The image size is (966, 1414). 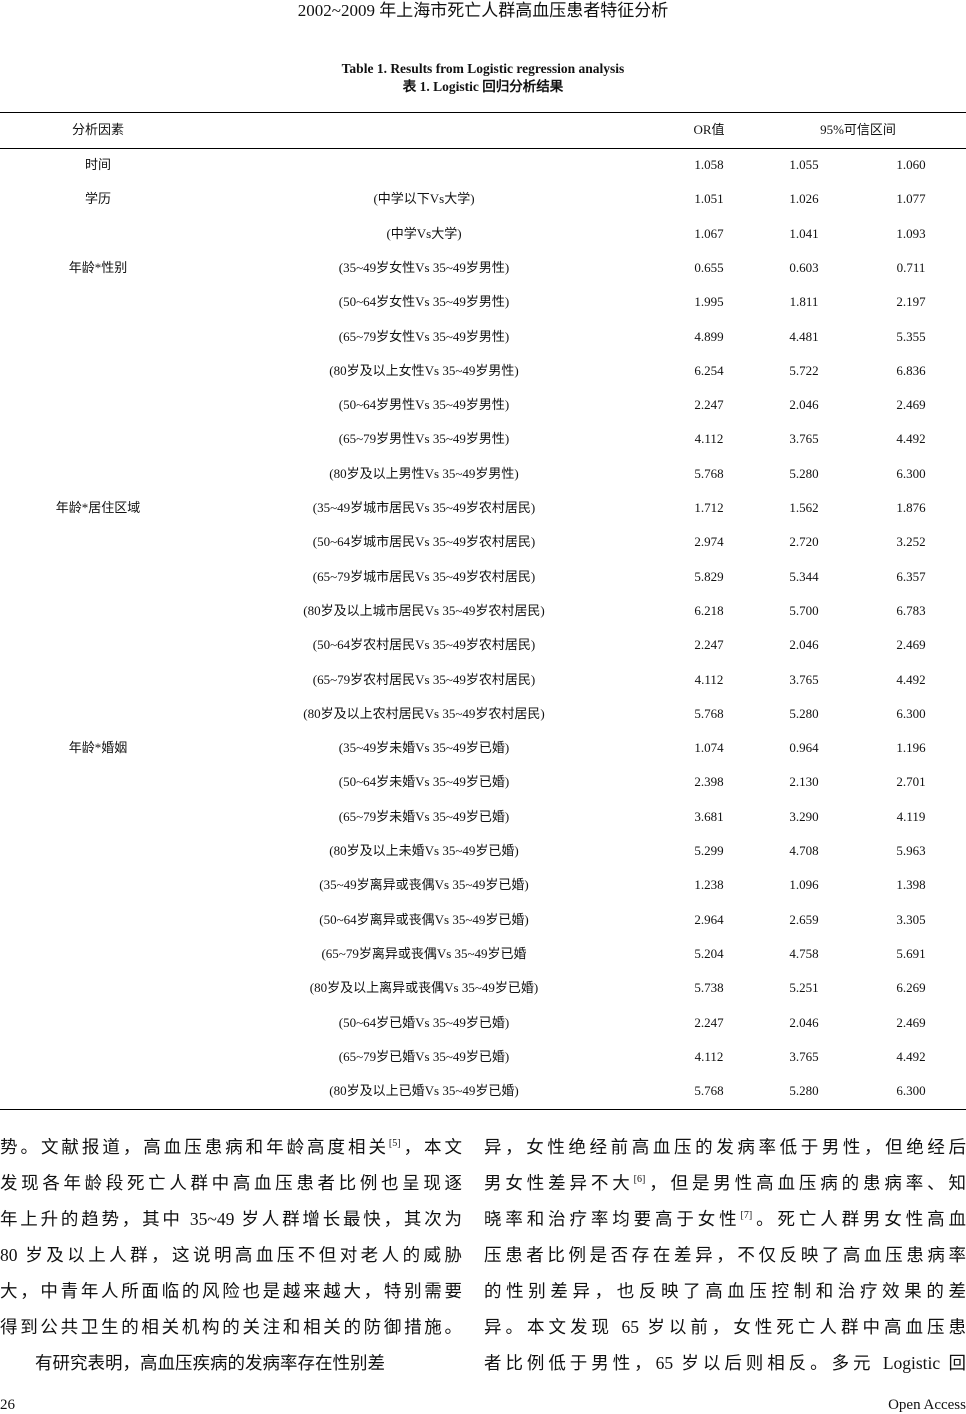 What do you see at coordinates (231, 1219) in the screenshot?
I see `line-text: 年上升的趋势，其中 35~49 岁人群增长最快，其次为` at bounding box center [231, 1219].